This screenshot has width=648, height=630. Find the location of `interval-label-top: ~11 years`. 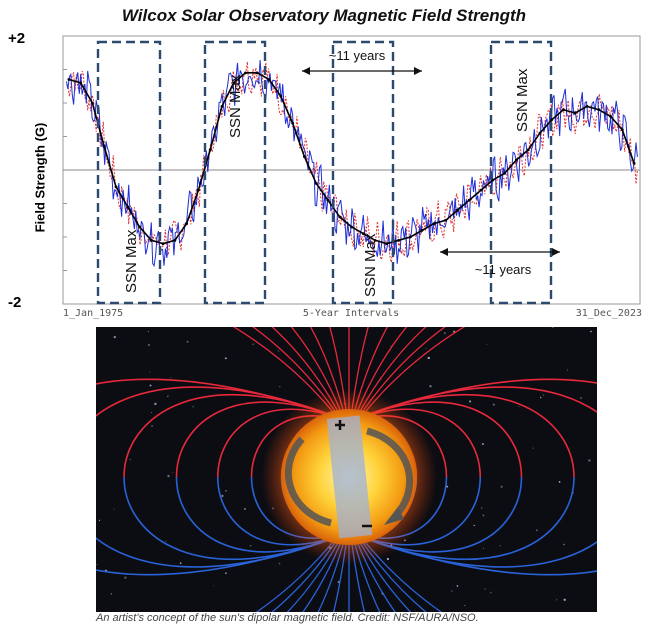

interval-label-top: ~11 years is located at coordinates (357, 55).